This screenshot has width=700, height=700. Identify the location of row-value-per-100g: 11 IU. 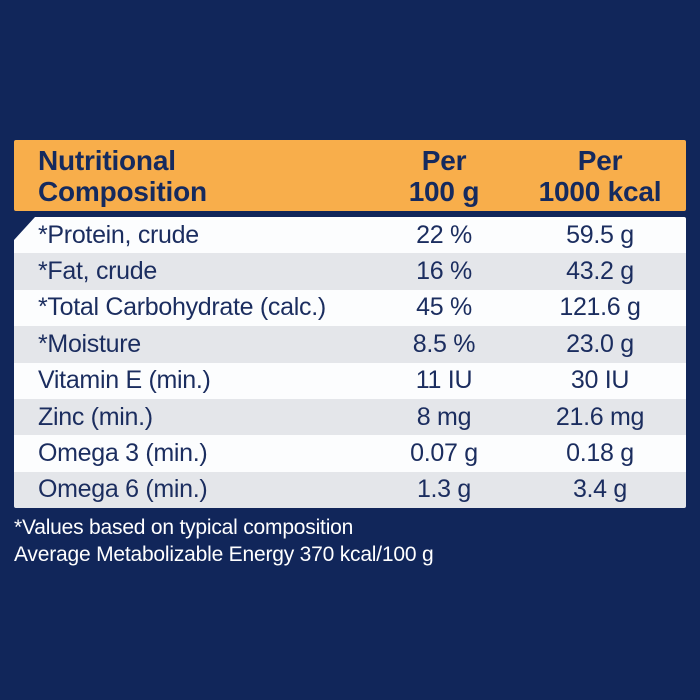
(444, 380).